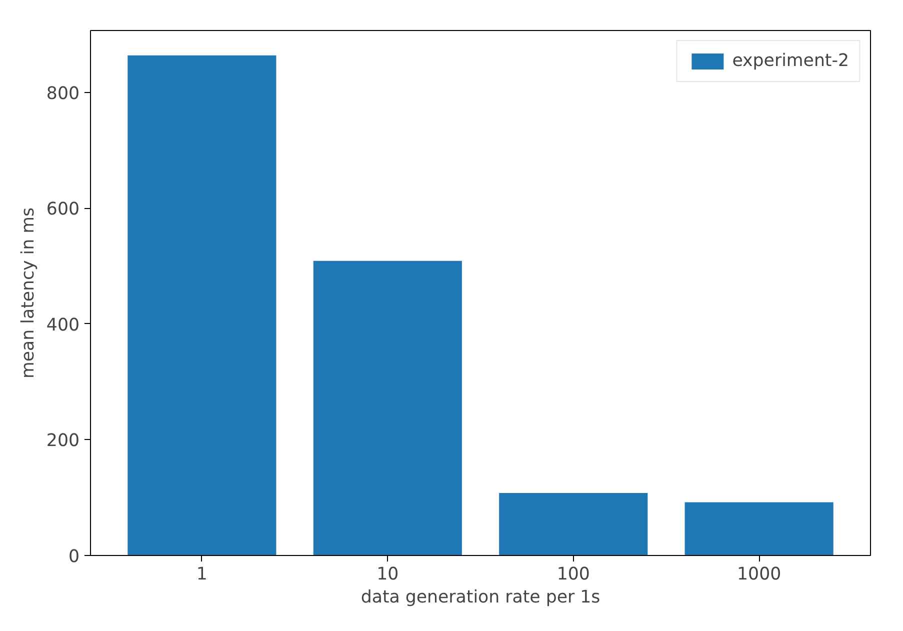  Describe the element at coordinates (74, 557) in the screenshot. I see `y-tick-label: 0` at that location.